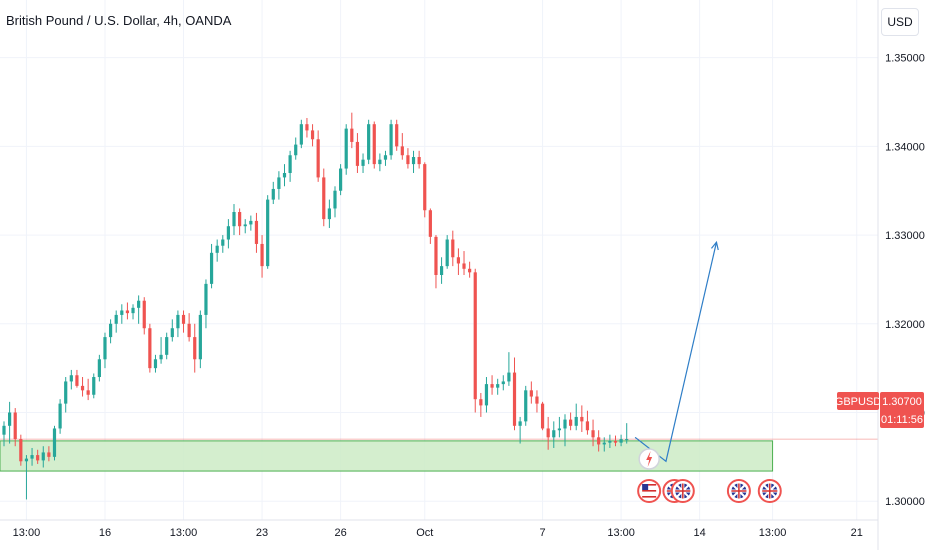  I want to click on x-tick-label: 23, so click(262, 533).